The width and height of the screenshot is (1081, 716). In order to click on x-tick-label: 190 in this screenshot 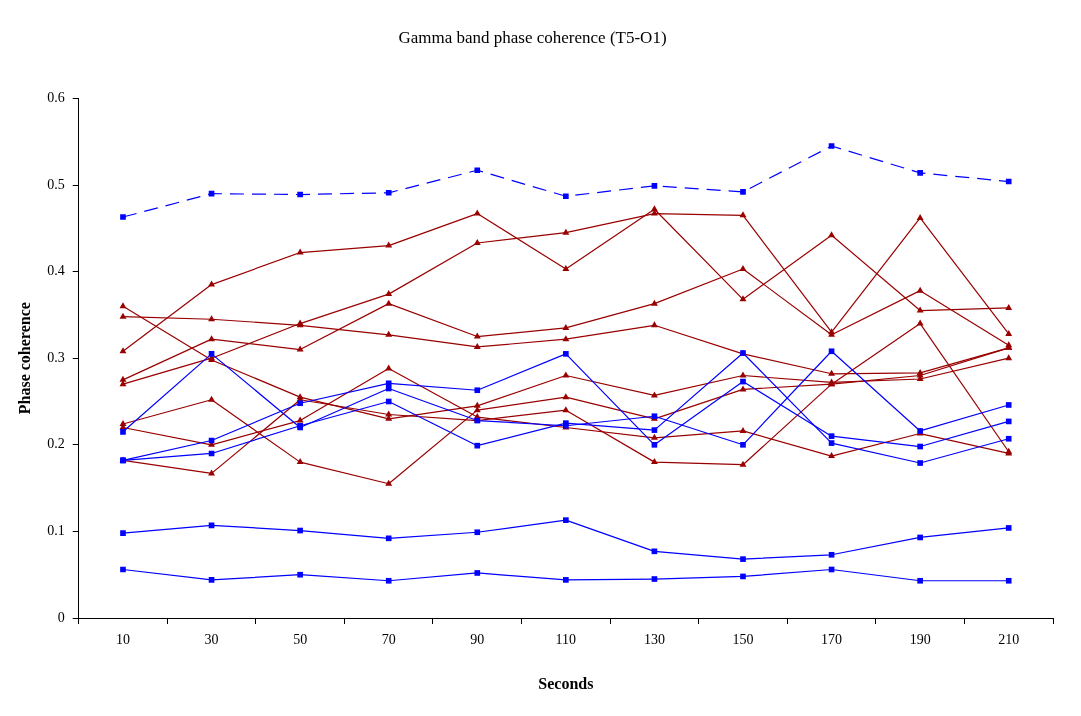, I will do `click(920, 640)`.